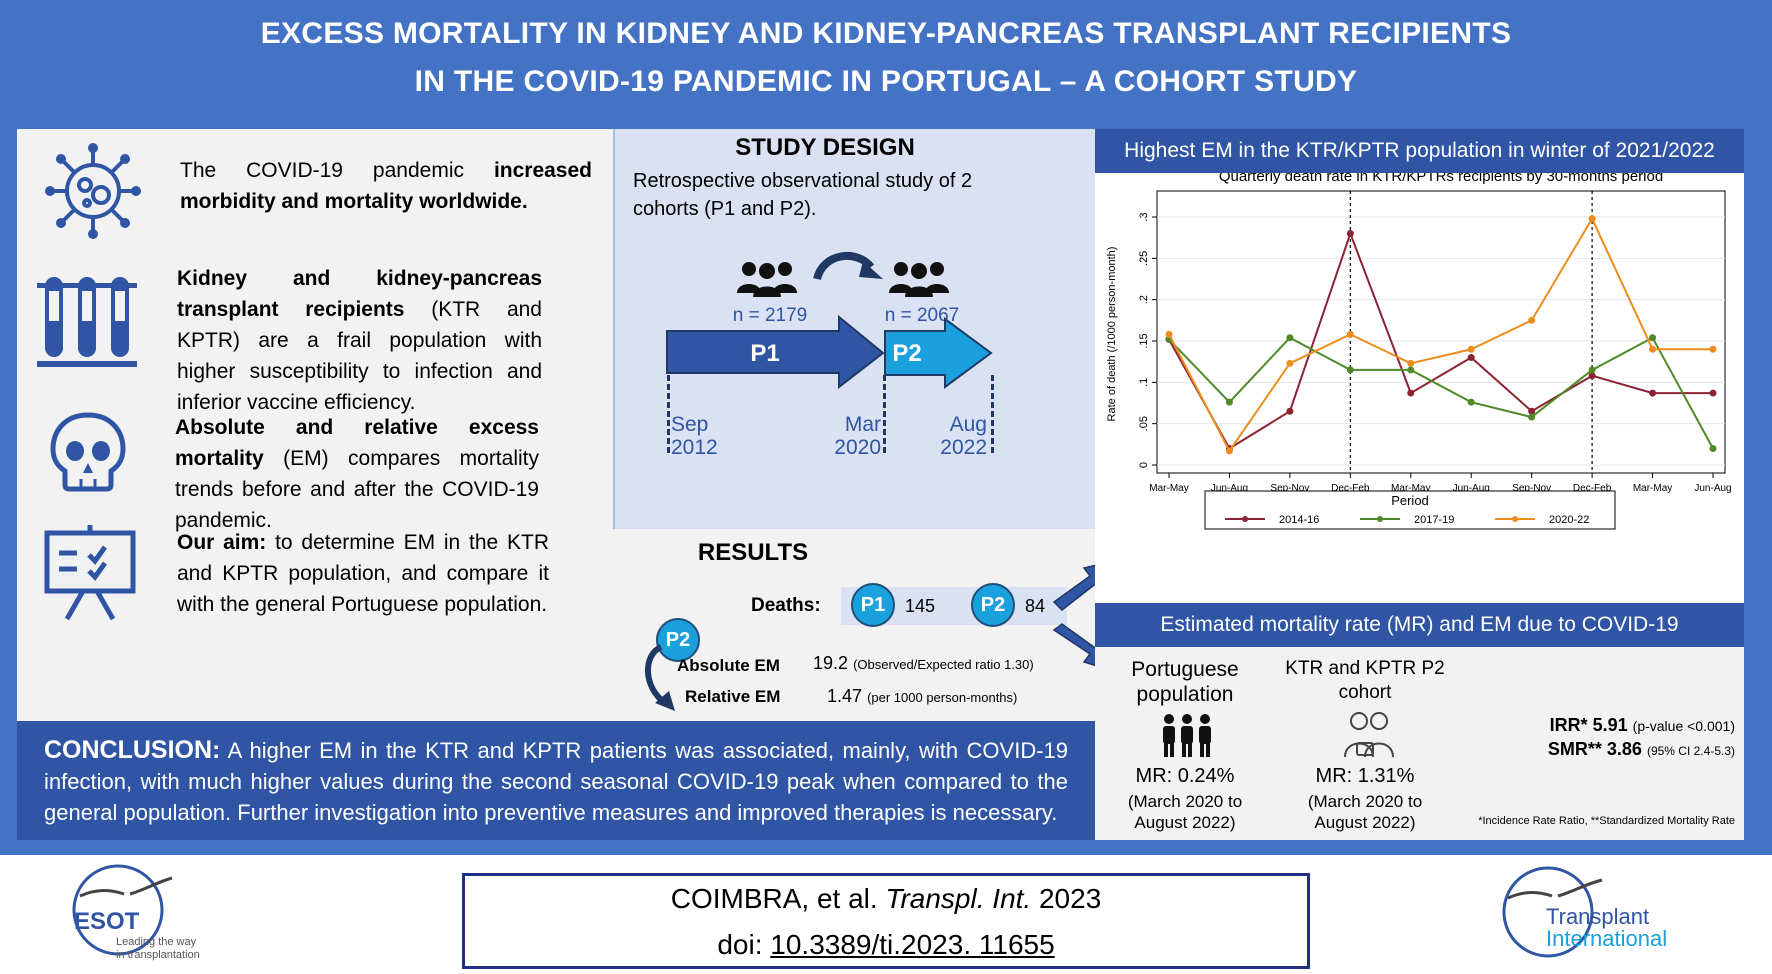  Describe the element at coordinates (1569, 520) in the screenshot. I see `legend-label: 2020-22` at that location.